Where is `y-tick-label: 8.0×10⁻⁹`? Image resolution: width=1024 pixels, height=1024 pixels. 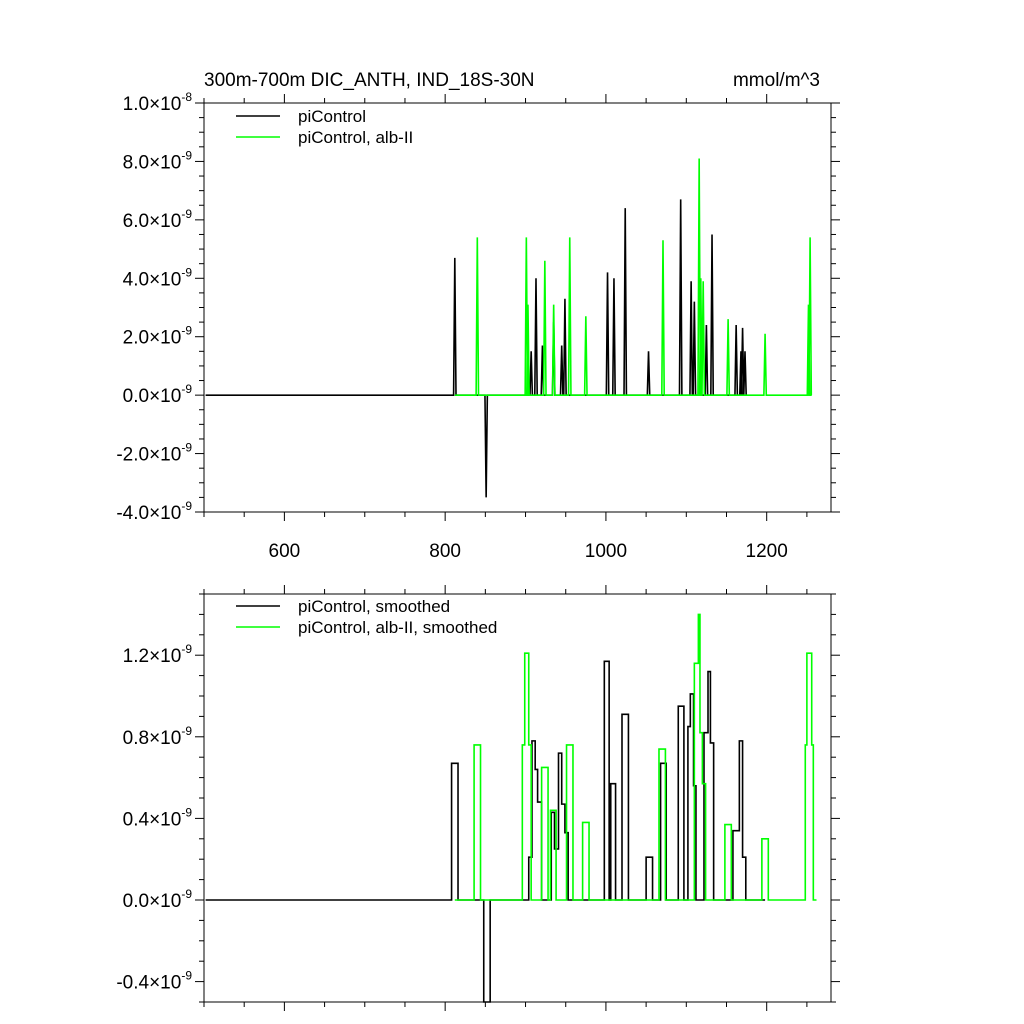 y-tick-label: 8.0×10⁻⁹ is located at coordinates (158, 160).